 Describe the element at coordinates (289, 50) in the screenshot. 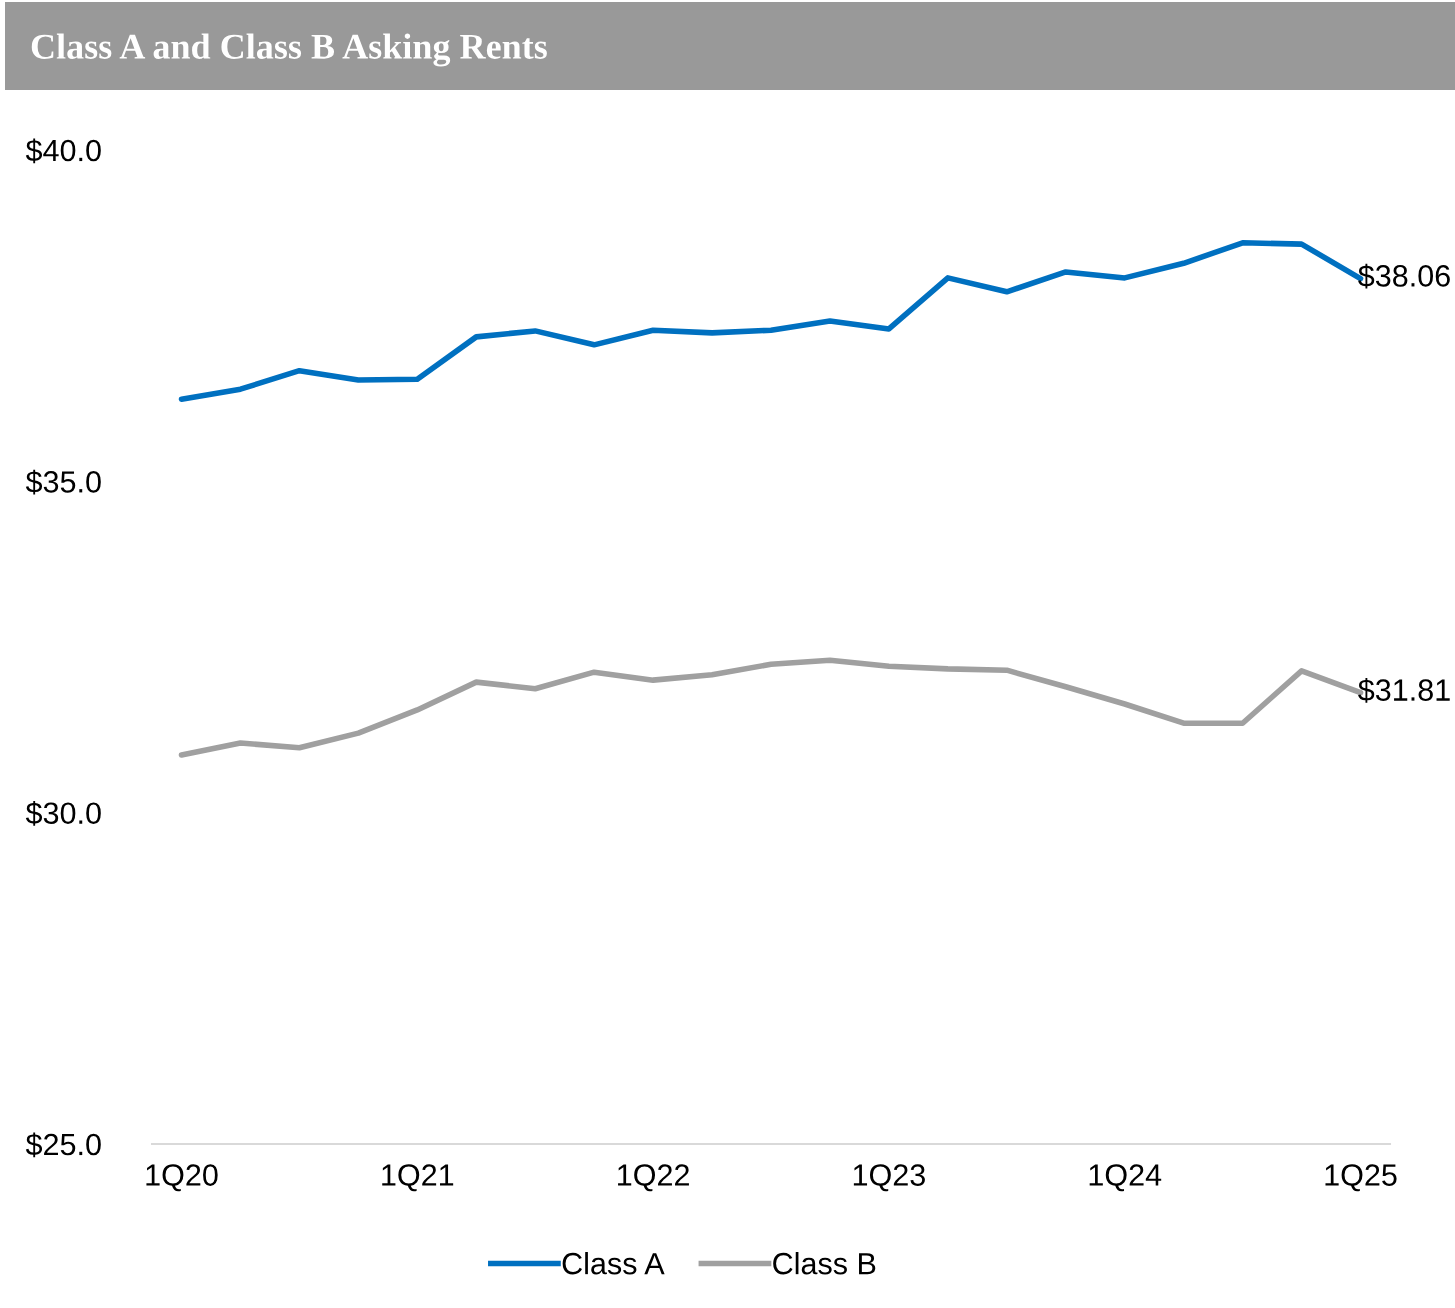

I see `chart-title: Class A and Class B Asking Rents` at that location.